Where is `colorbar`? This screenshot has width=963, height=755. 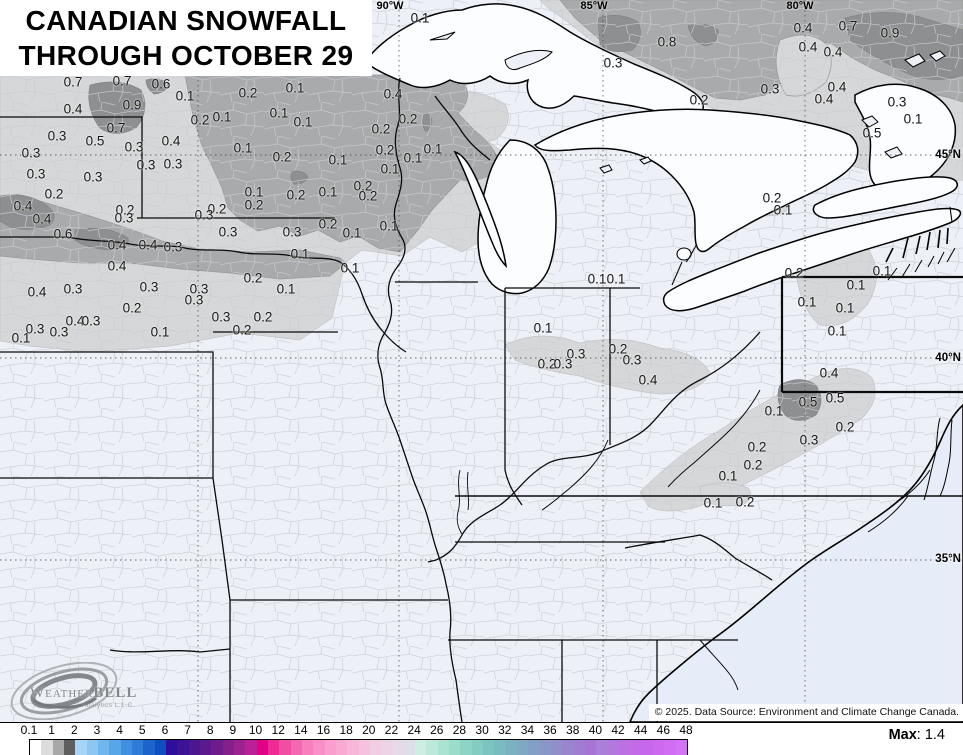
colorbar is located at coordinates (358, 747).